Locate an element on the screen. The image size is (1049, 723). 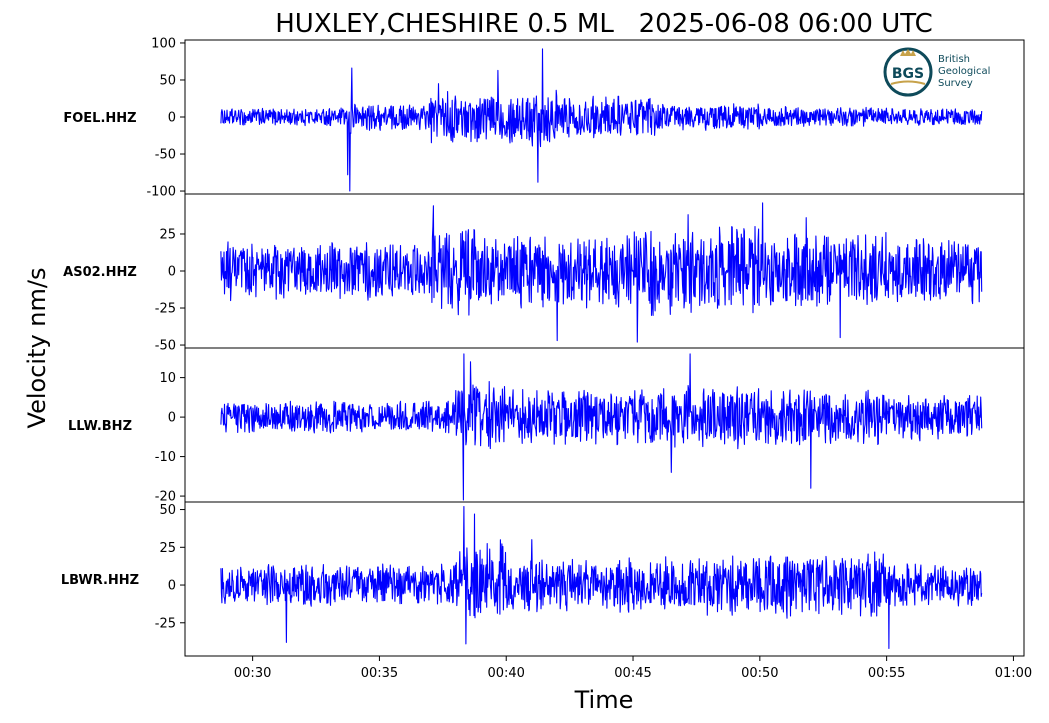
x-tick-label: 00:50 is located at coordinates (759, 673).